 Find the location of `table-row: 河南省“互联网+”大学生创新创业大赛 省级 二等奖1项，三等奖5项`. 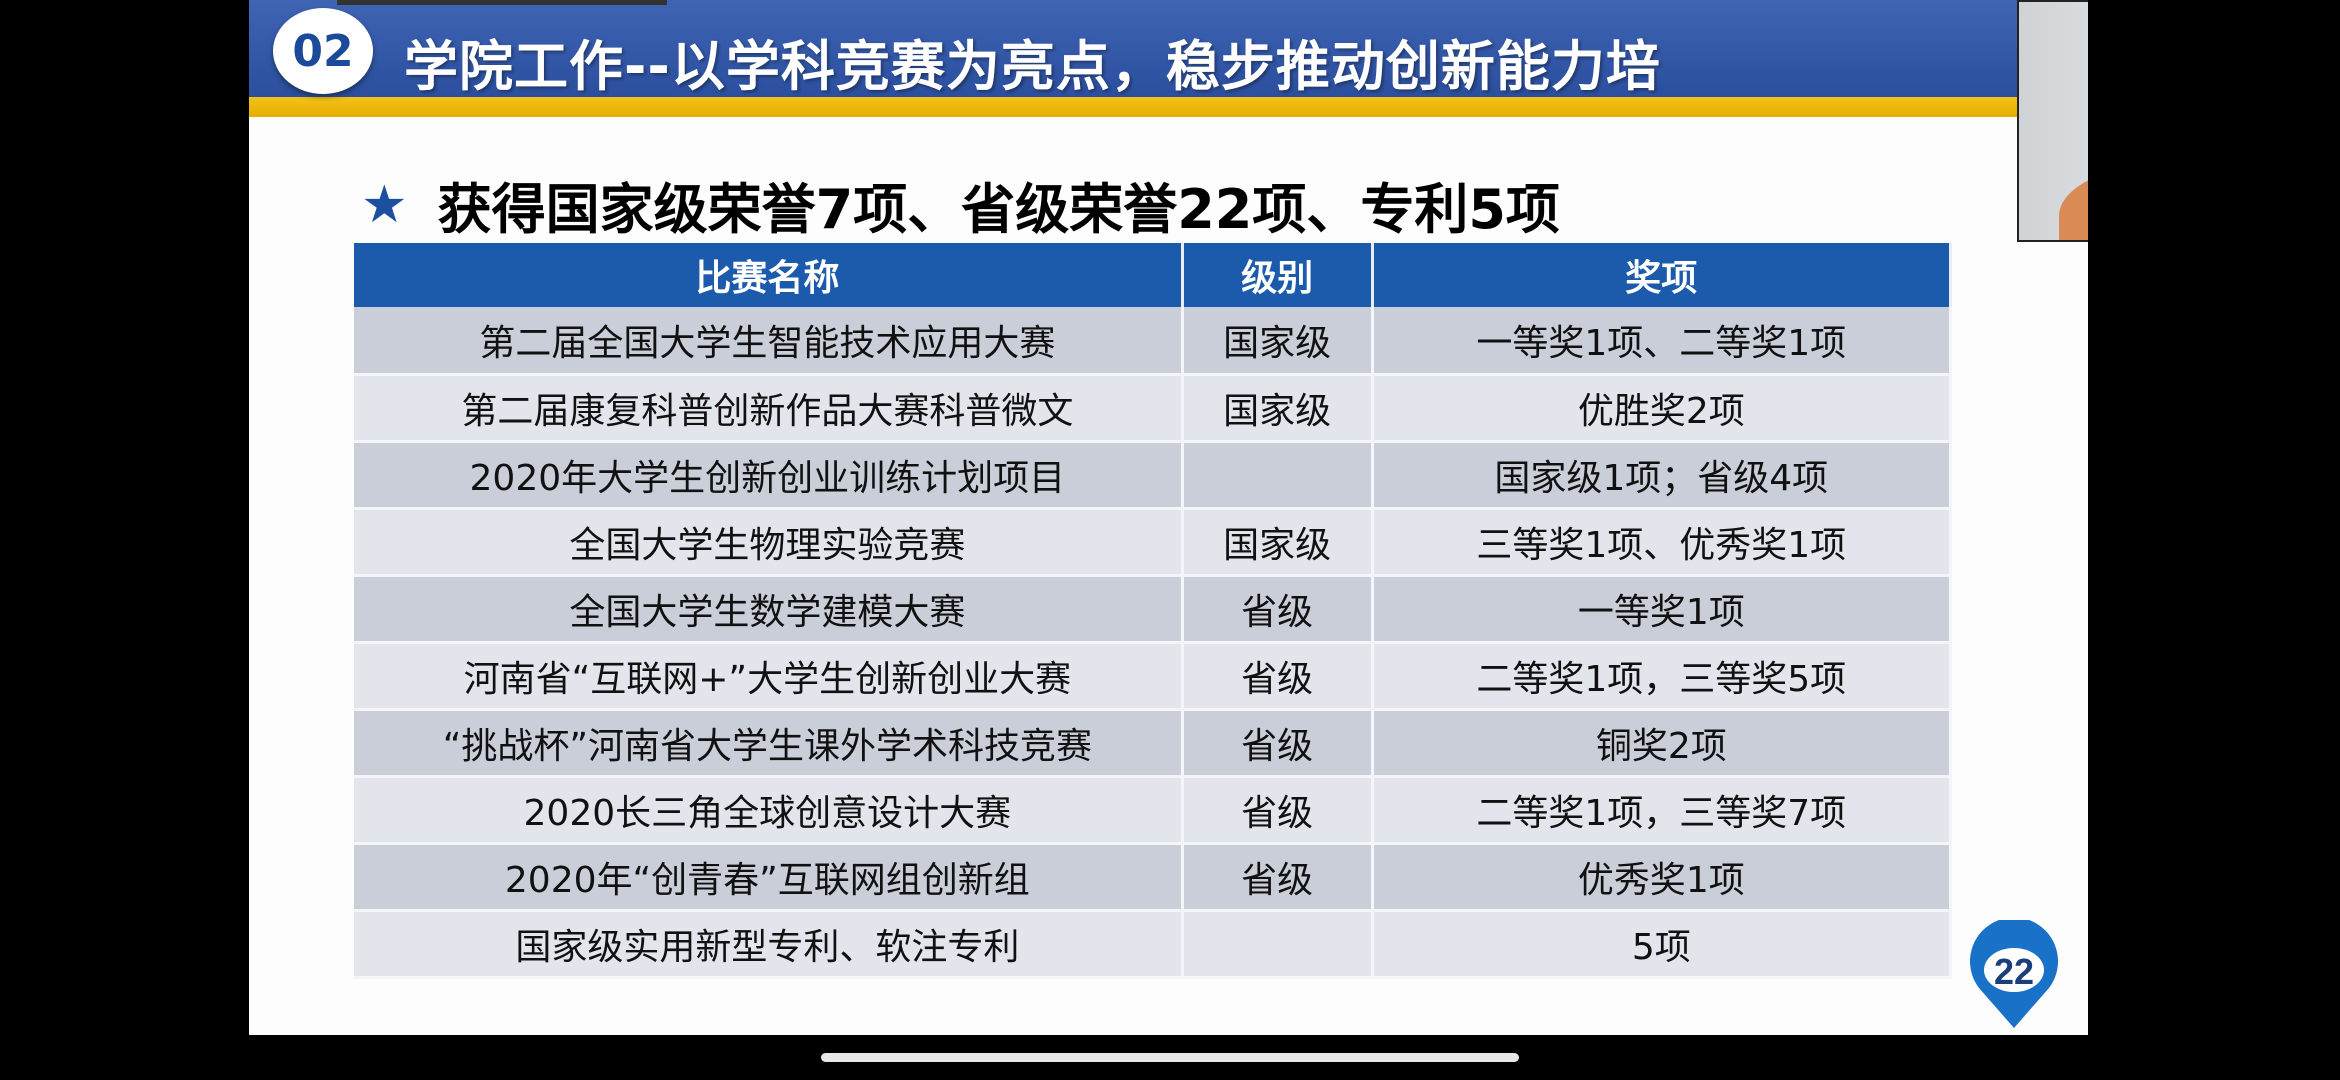

table-row: 河南省“互联网+”大学生创新创业大赛 省级 二等奖1项，三等奖5项 is located at coordinates (1153, 676).